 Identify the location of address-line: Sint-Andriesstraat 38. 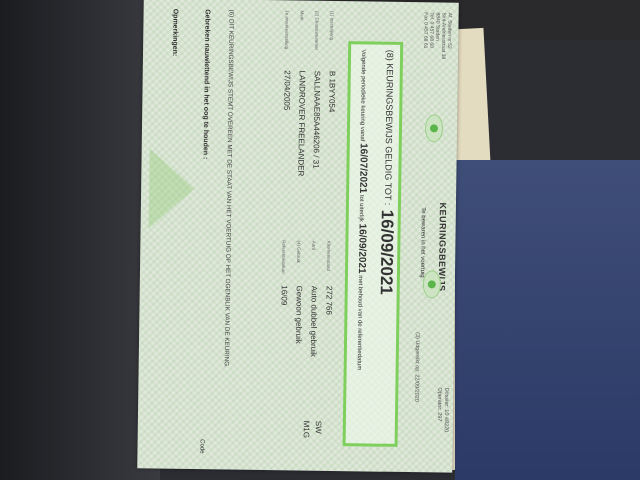
(443, 36).